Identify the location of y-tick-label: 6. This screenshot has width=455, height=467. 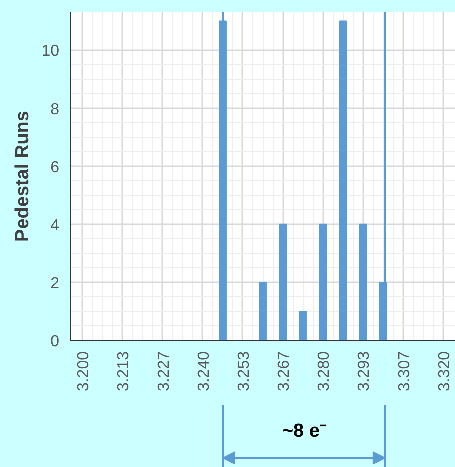
(55, 167).